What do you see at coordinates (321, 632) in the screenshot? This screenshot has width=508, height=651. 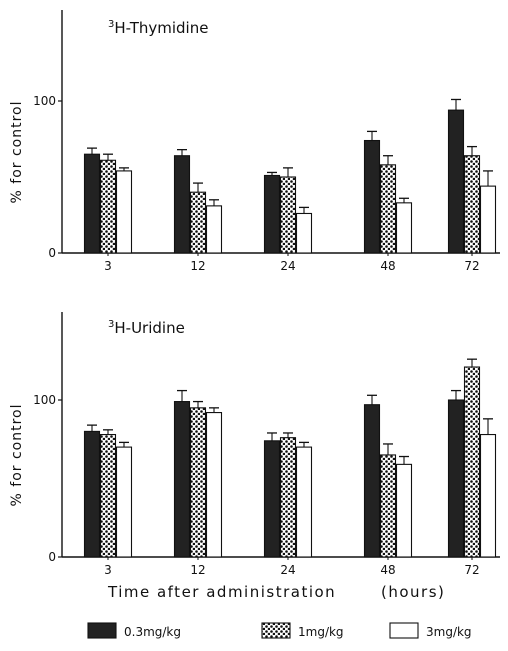 I see `legend-label: 1mg/kg` at bounding box center [321, 632].